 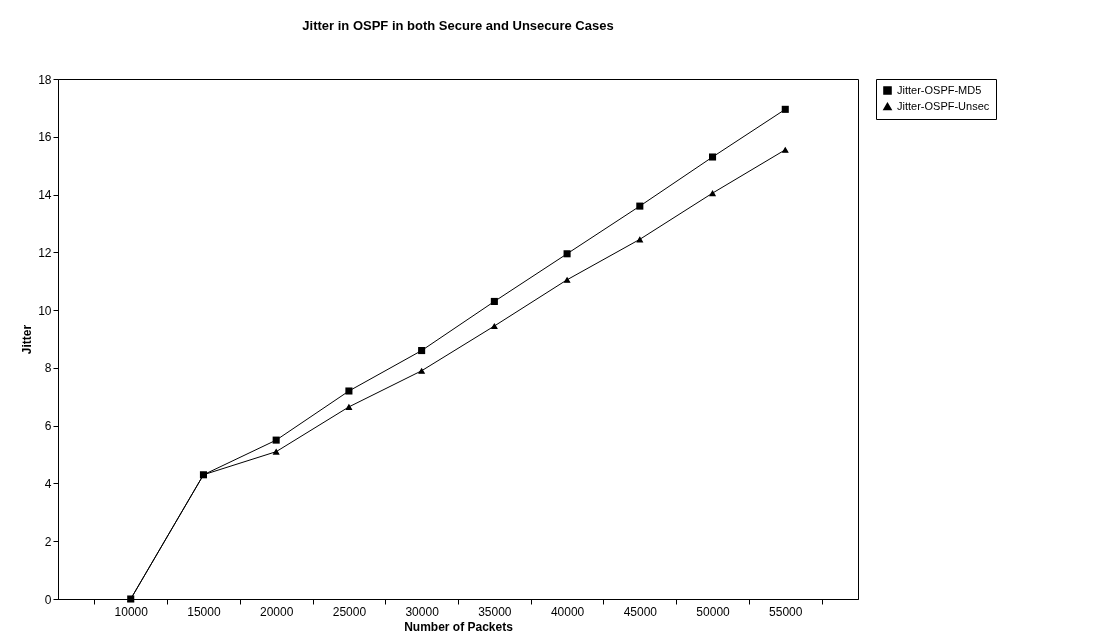 I want to click on y-tick-label: 4, so click(x=48, y=483).